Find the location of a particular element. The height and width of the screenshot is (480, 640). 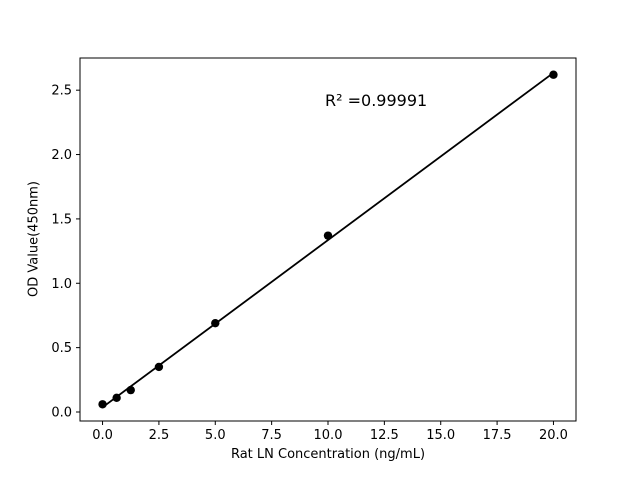

y-tick-label: 1.0 is located at coordinates (61, 284).